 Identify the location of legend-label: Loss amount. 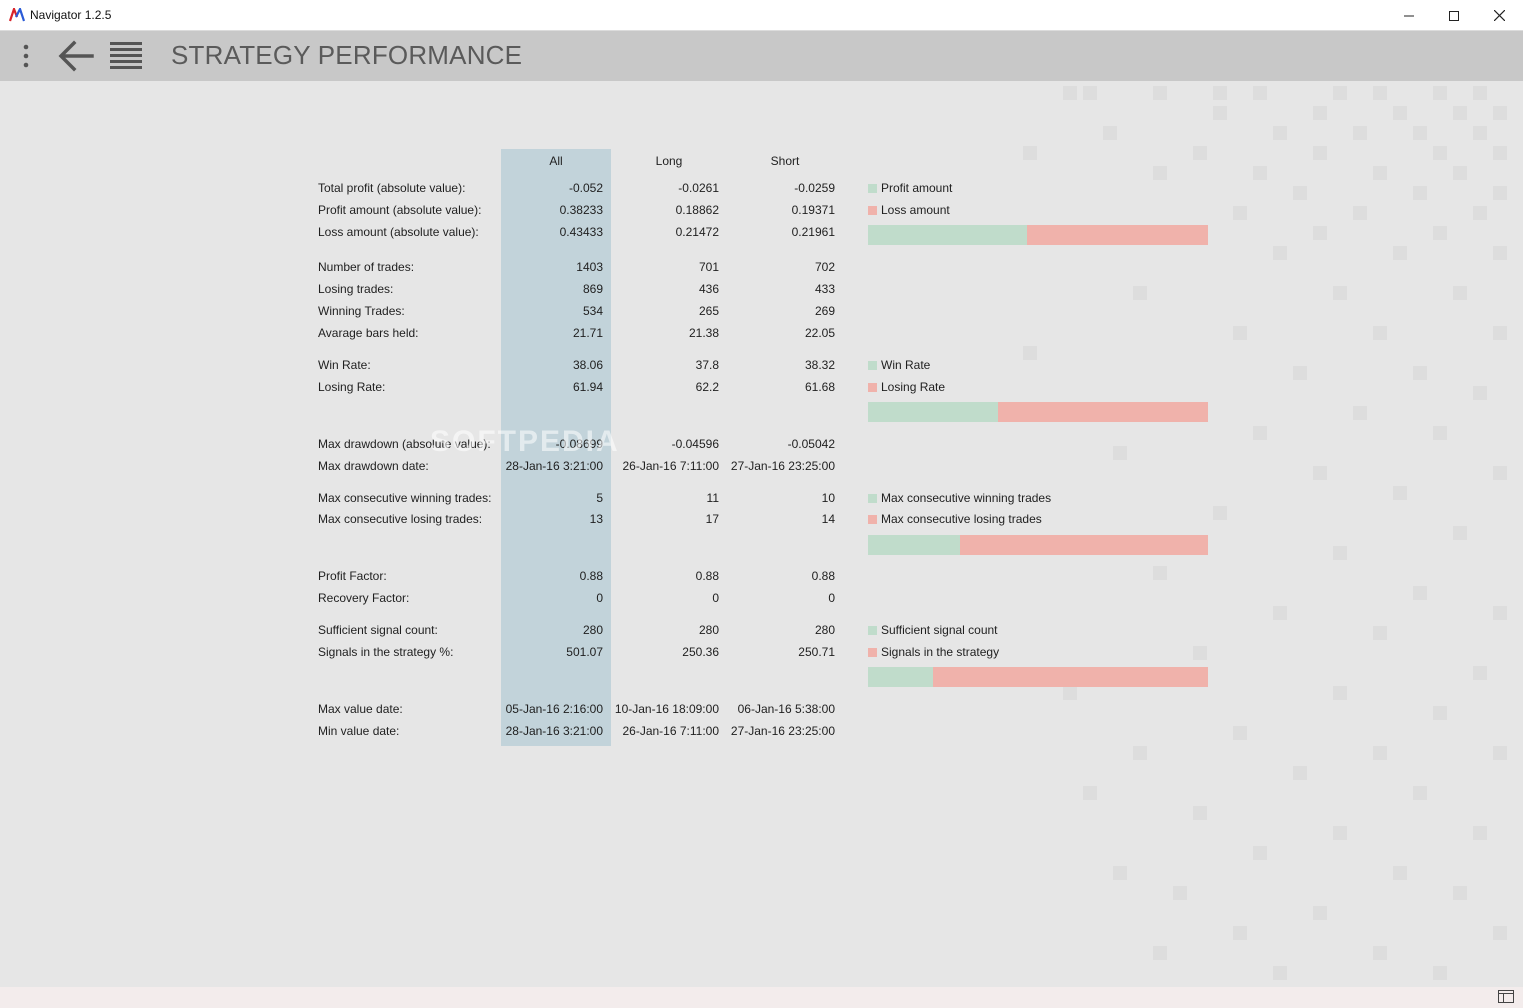
(915, 210).